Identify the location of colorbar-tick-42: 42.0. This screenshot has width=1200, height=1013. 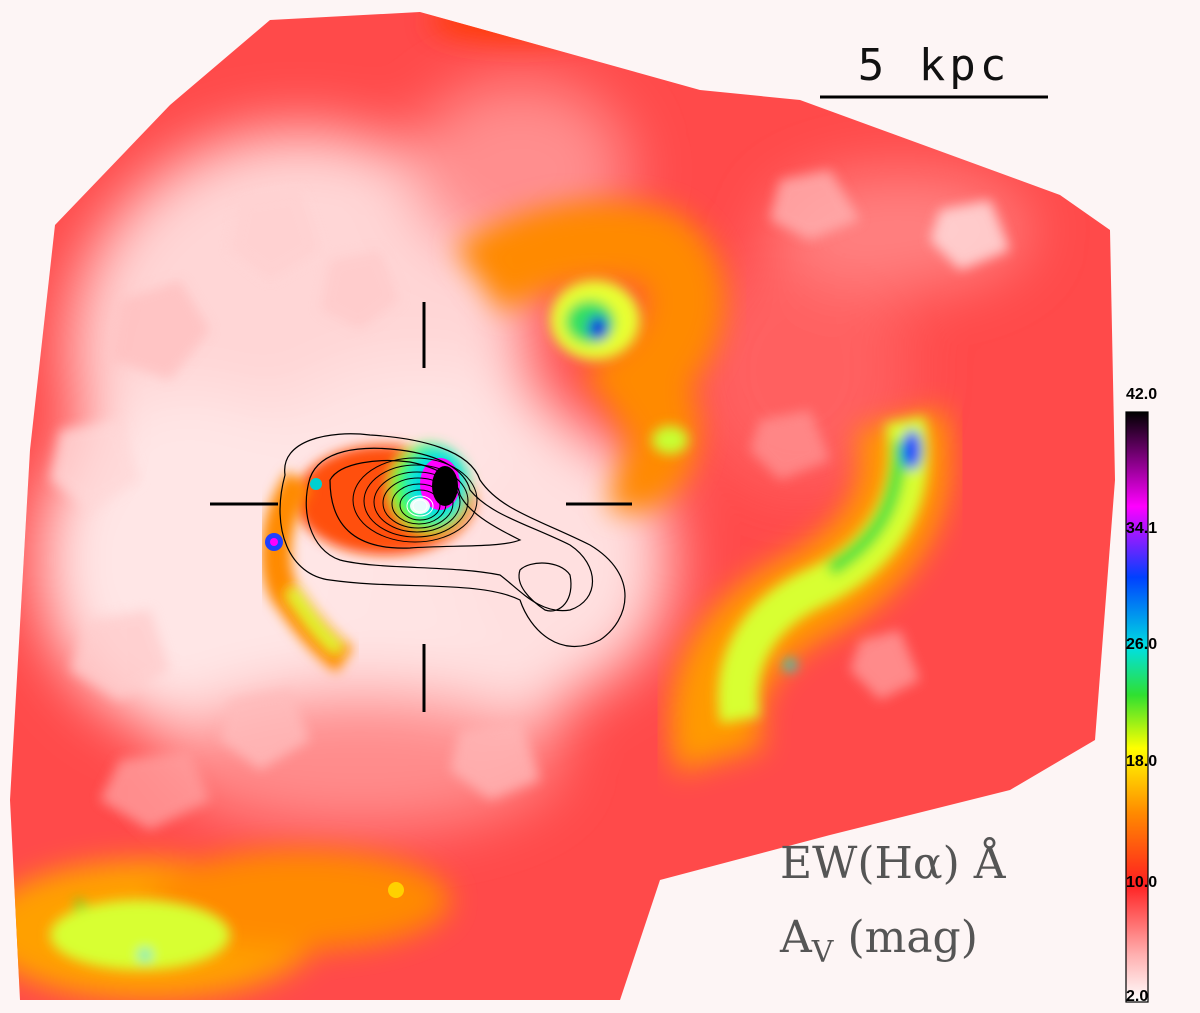
(1142, 394).